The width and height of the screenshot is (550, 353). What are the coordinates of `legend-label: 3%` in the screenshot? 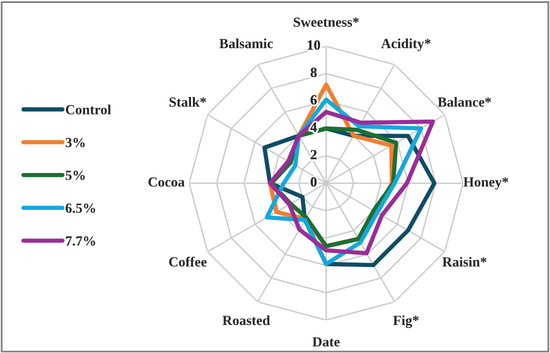 It's located at (75, 143).